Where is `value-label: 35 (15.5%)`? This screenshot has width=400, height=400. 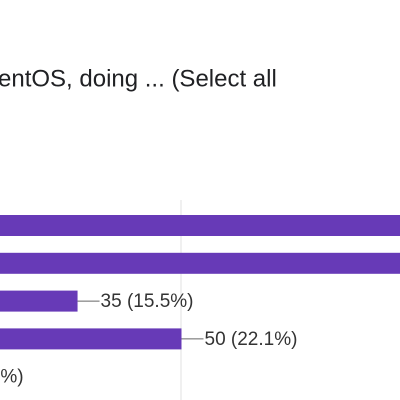 value-label: 35 (15.5%) is located at coordinates (147, 301).